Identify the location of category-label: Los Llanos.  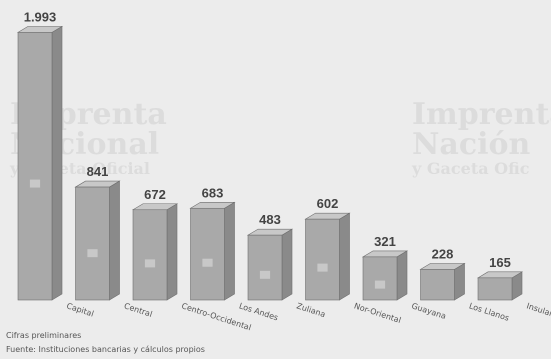
(489, 311).